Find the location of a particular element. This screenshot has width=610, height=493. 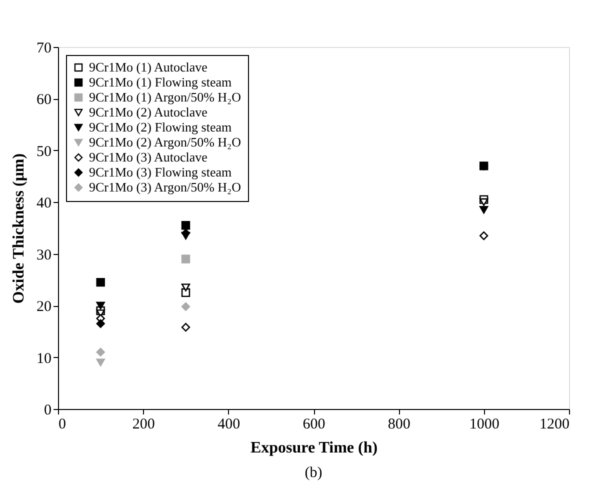

y-tick-label: 40 is located at coordinates (44, 204).